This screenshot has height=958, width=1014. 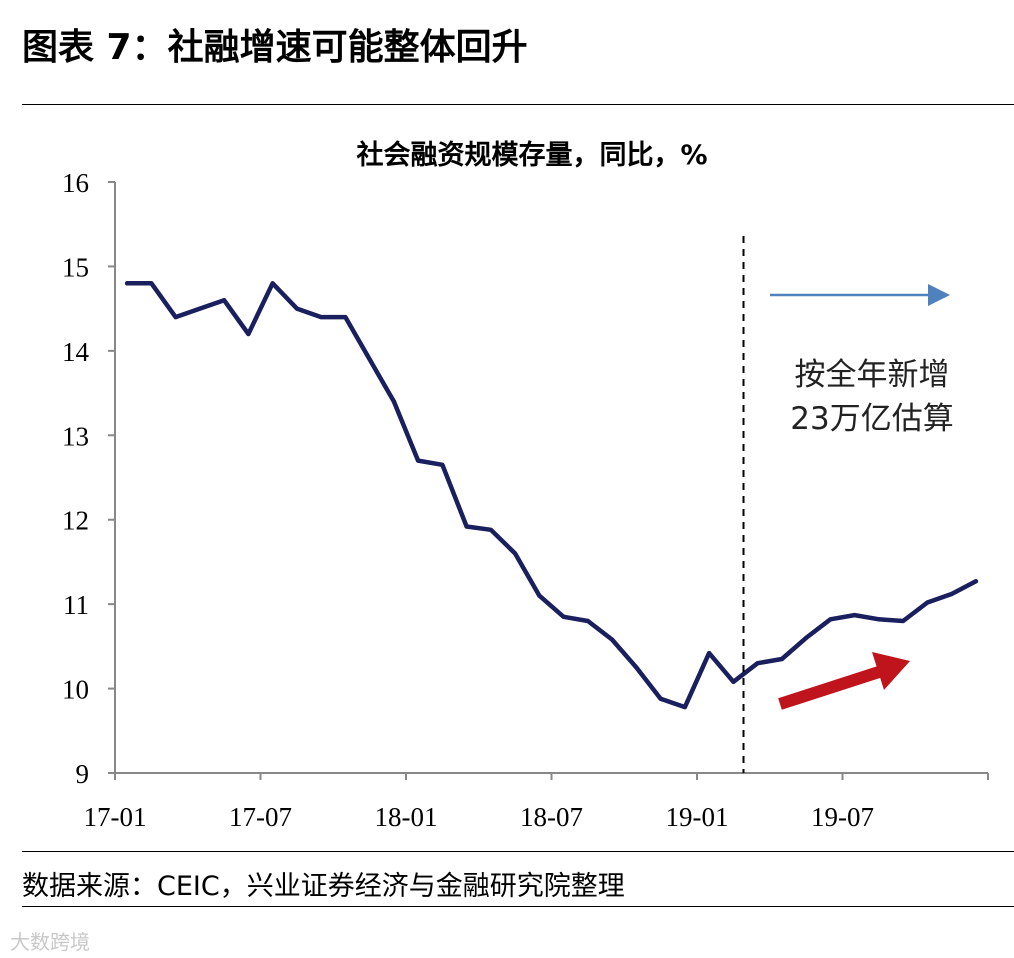 What do you see at coordinates (275, 47) in the screenshot?
I see `figure-title: 图表 7：社融增速可能整体回升` at bounding box center [275, 47].